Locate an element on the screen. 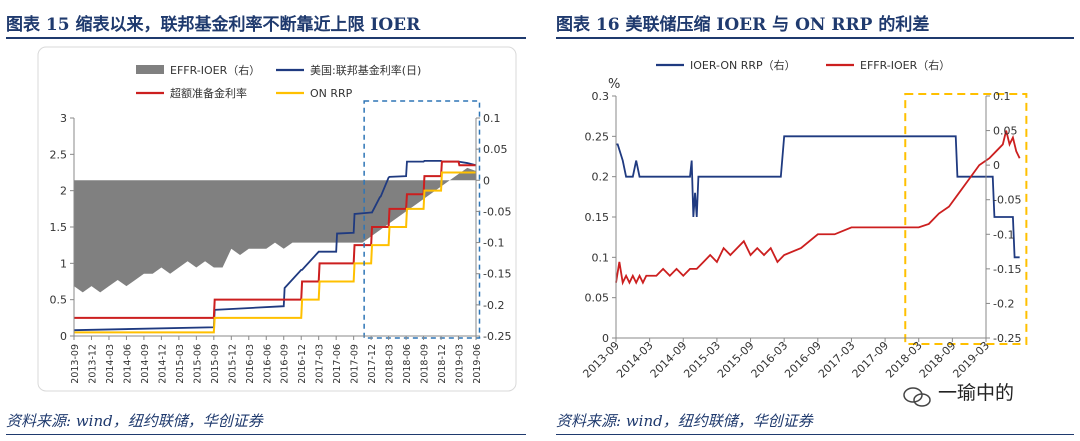  left-x-tick-label: 2014-12 is located at coordinates (162, 364).